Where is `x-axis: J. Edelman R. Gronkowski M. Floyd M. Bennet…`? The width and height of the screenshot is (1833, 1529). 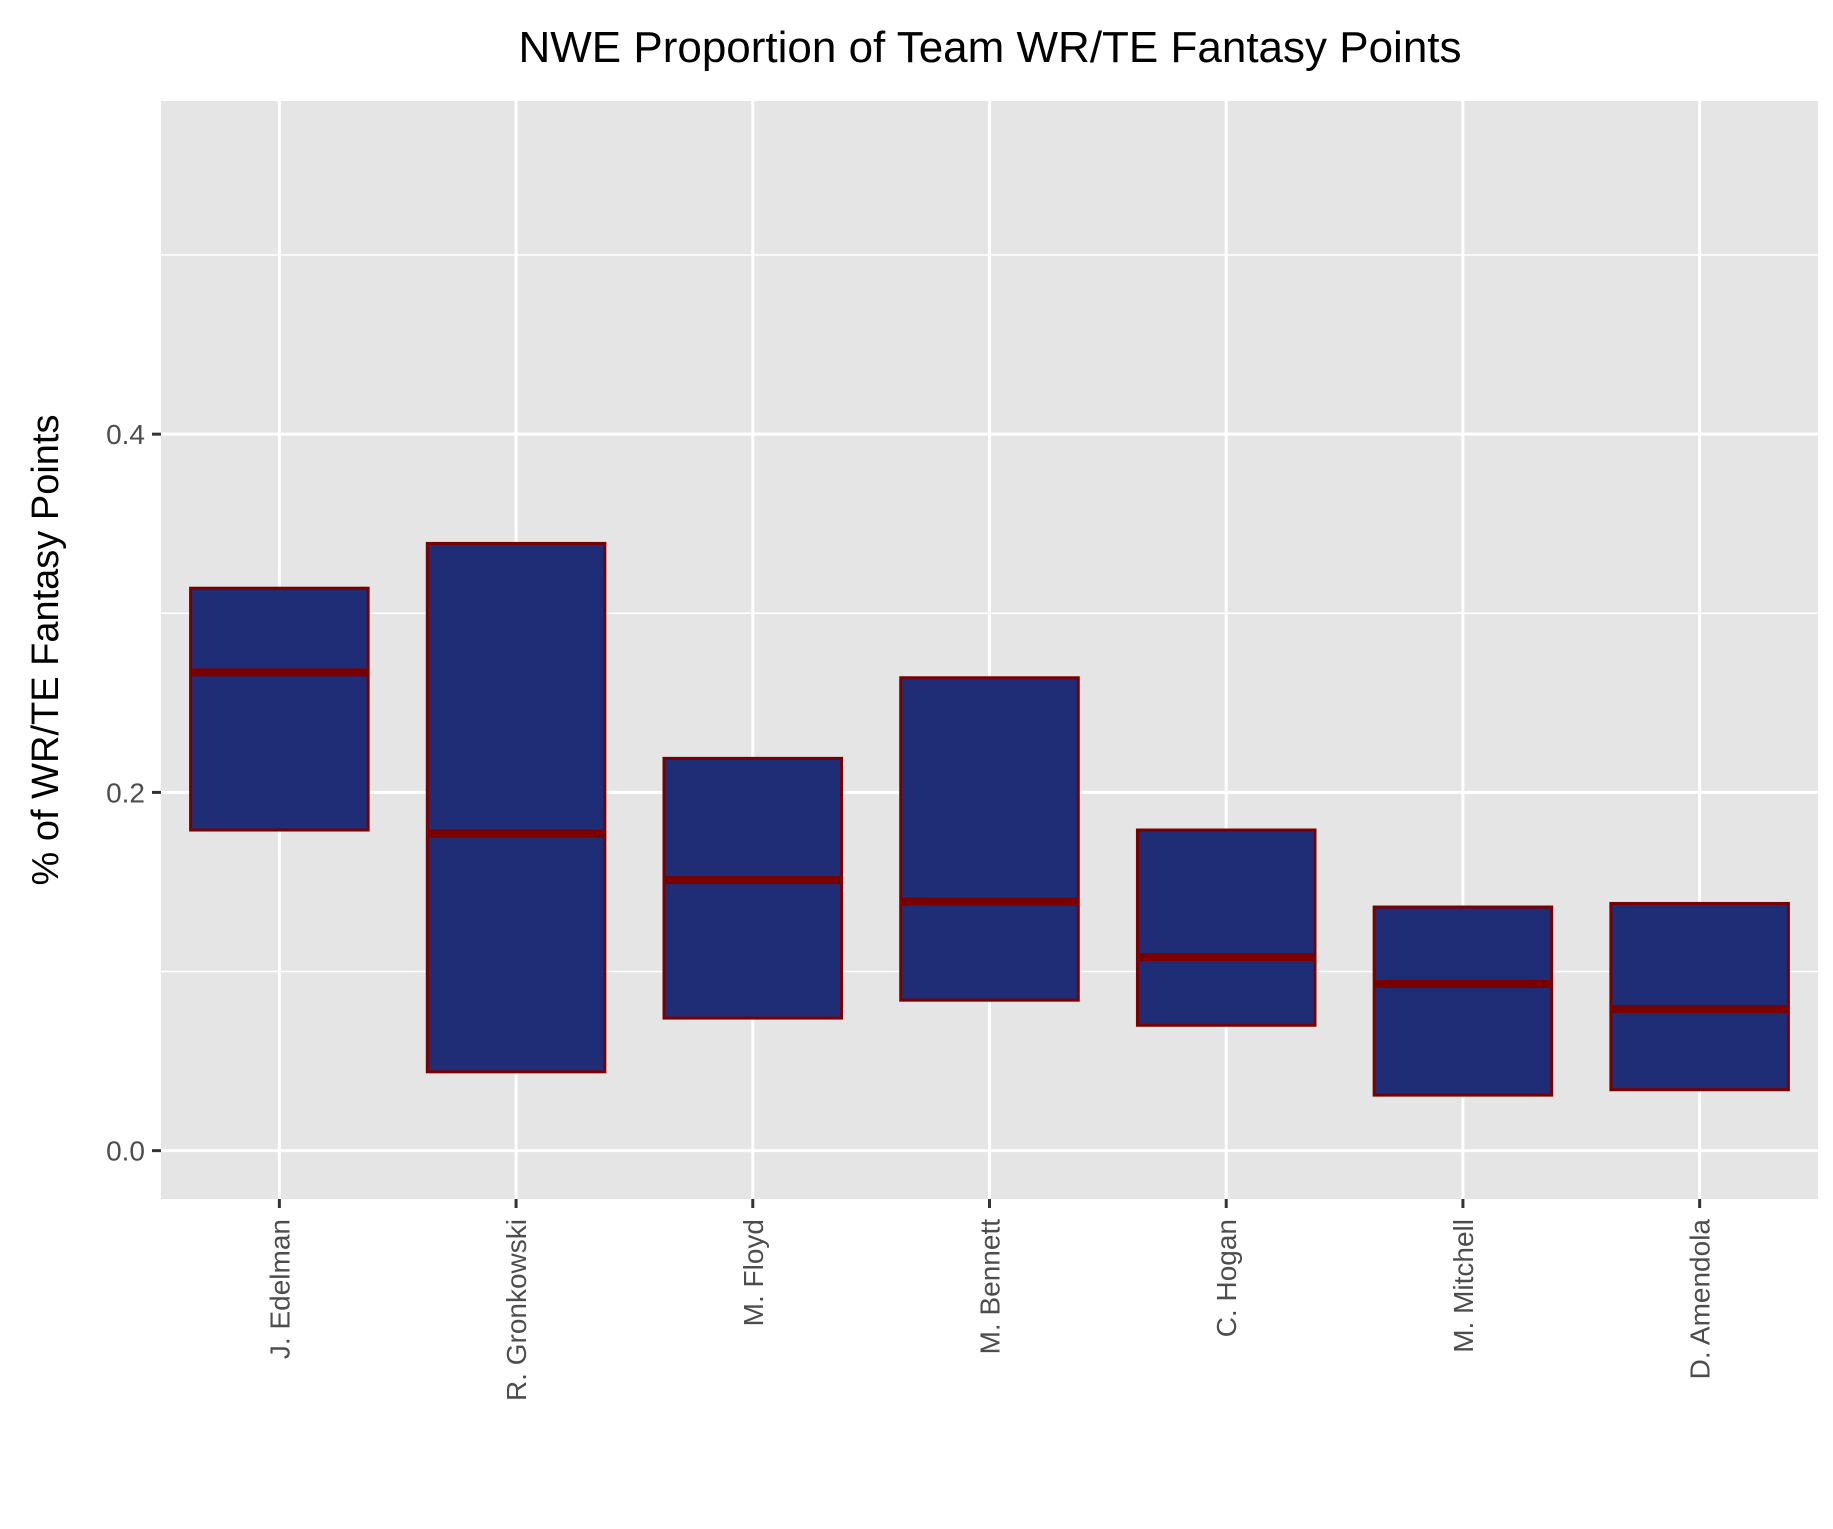
x-axis: J. Edelman R. Gronkowski M. Floyd M. Bennet… is located at coordinates (990, 1300).